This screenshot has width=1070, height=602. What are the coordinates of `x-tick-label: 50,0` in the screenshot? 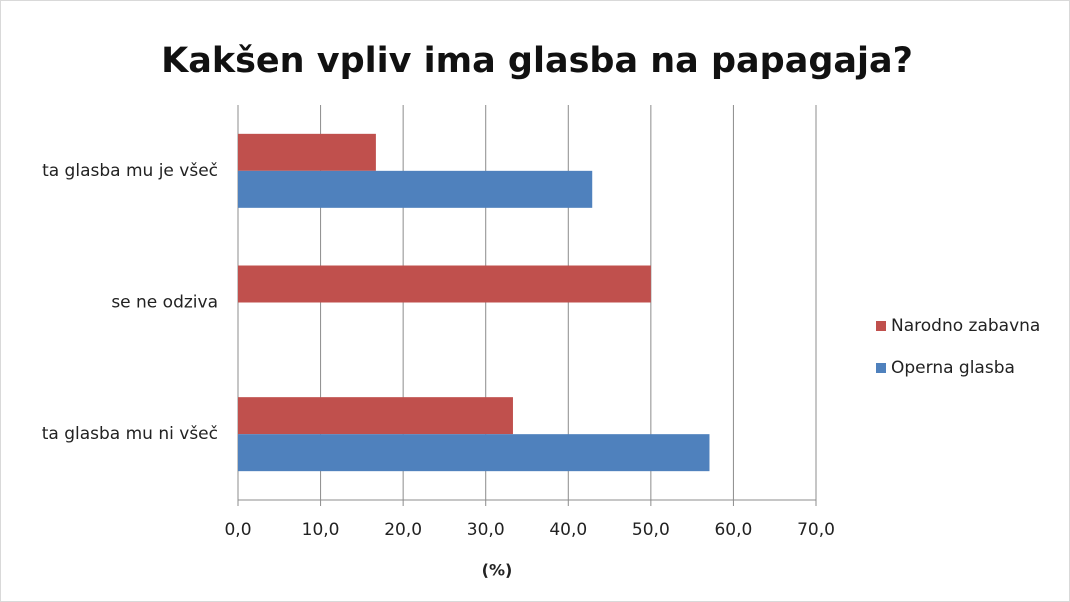 It's located at (651, 530).